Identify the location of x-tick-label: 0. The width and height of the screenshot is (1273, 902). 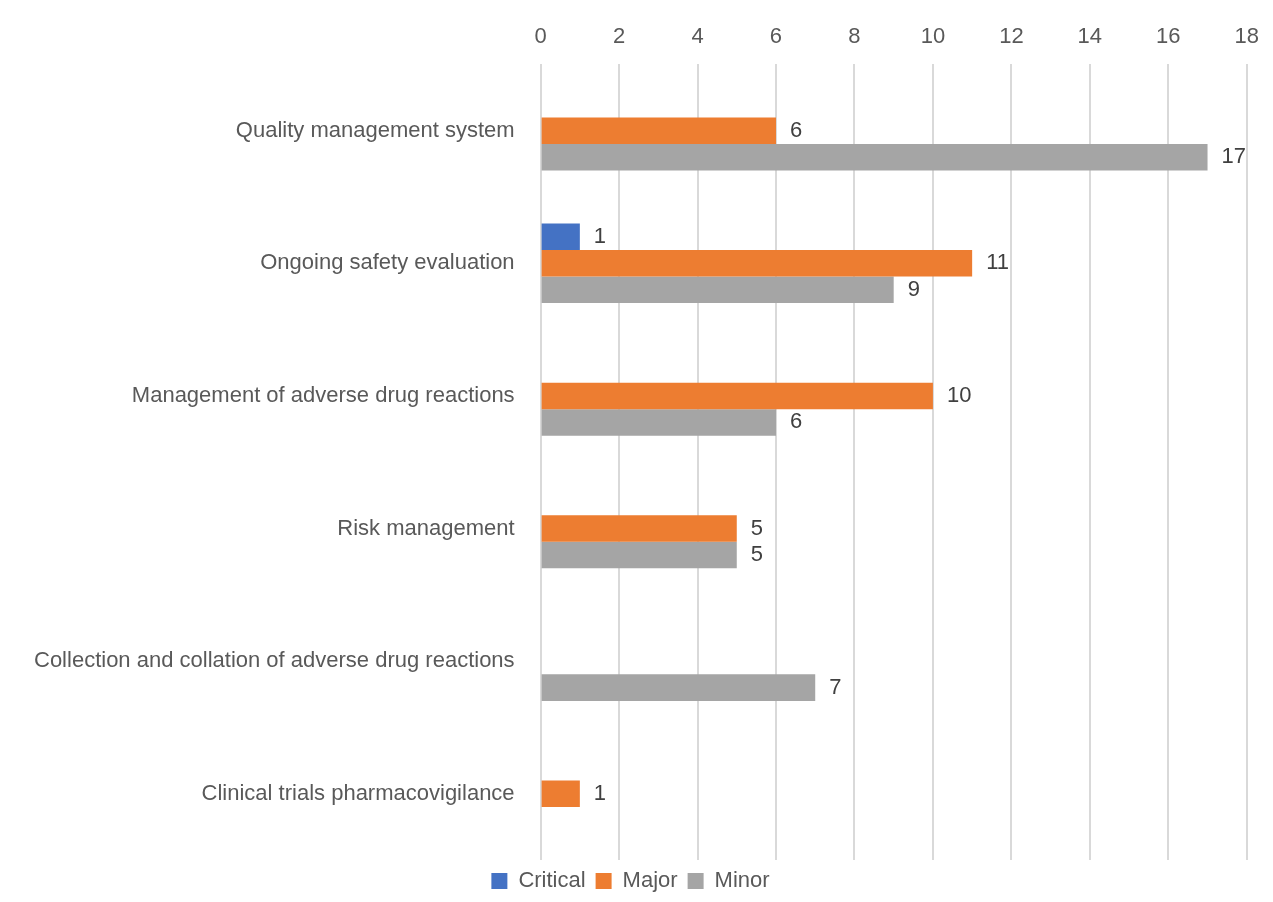
(540, 36).